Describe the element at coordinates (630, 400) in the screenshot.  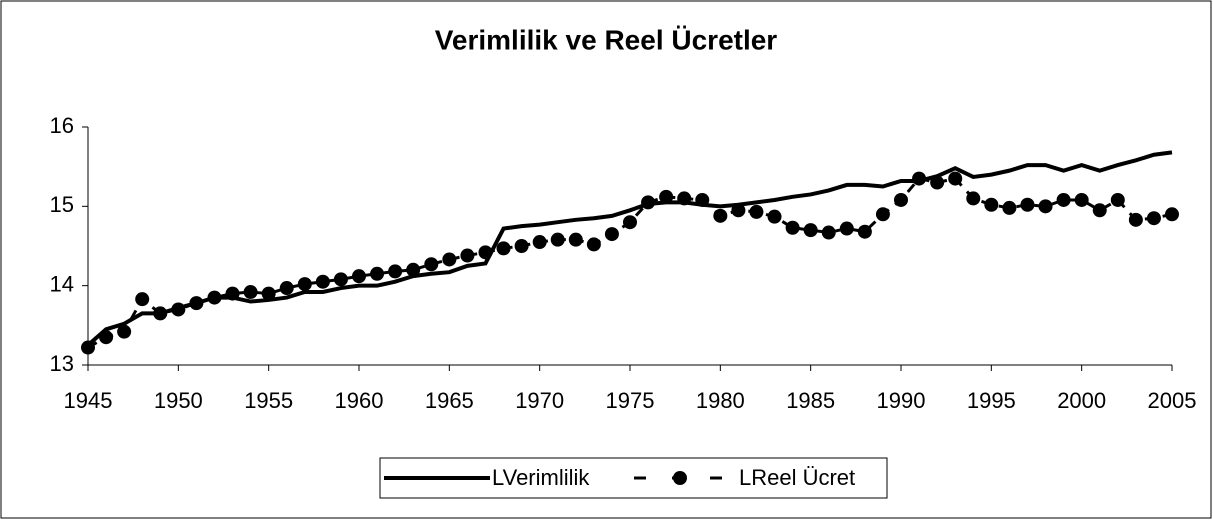
I see `x-tick-label: 1975` at that location.